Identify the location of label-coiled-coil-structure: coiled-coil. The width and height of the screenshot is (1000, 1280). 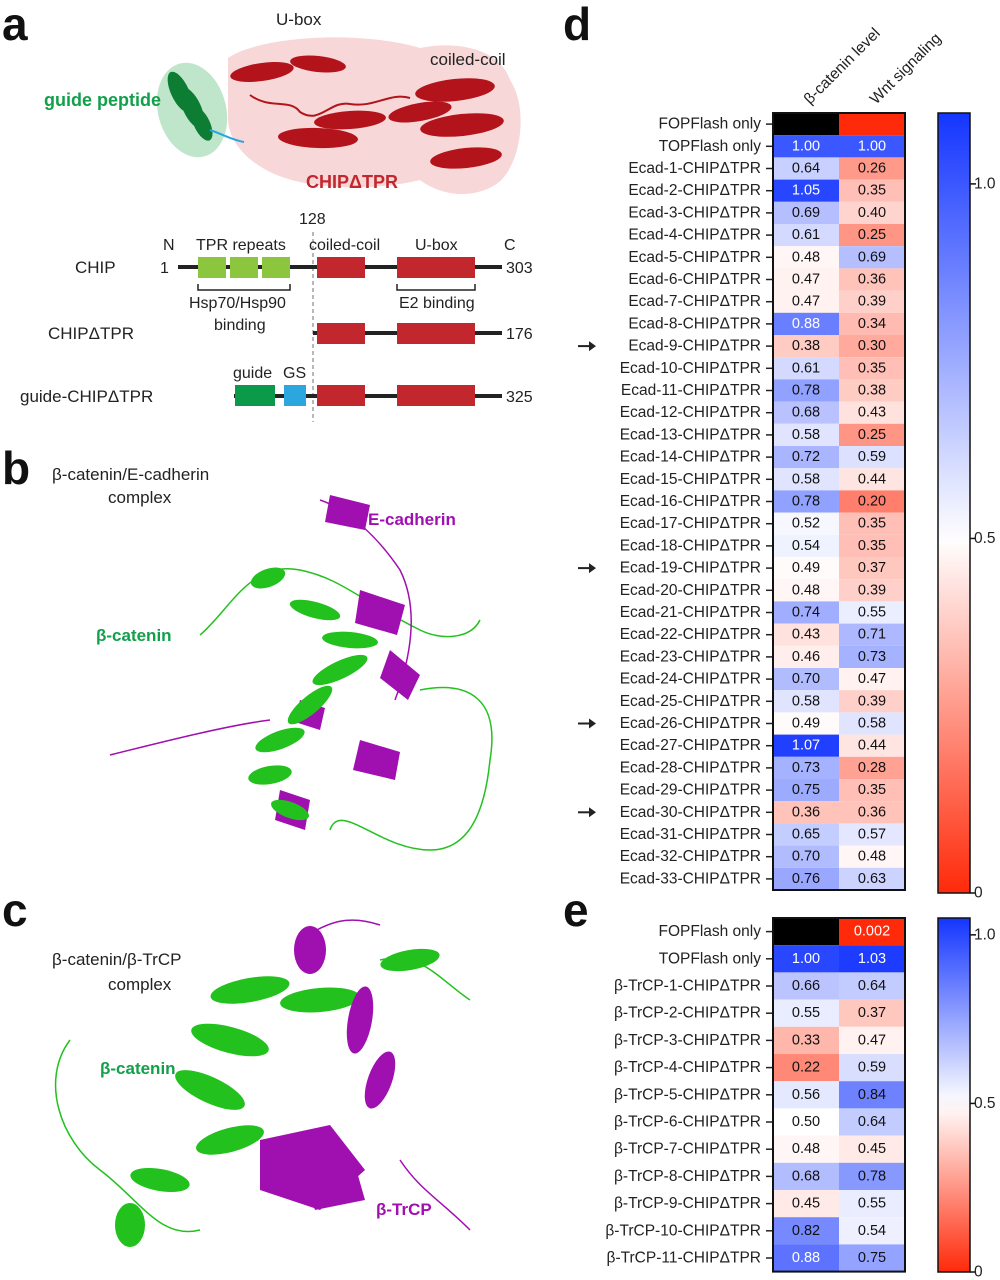
(468, 59).